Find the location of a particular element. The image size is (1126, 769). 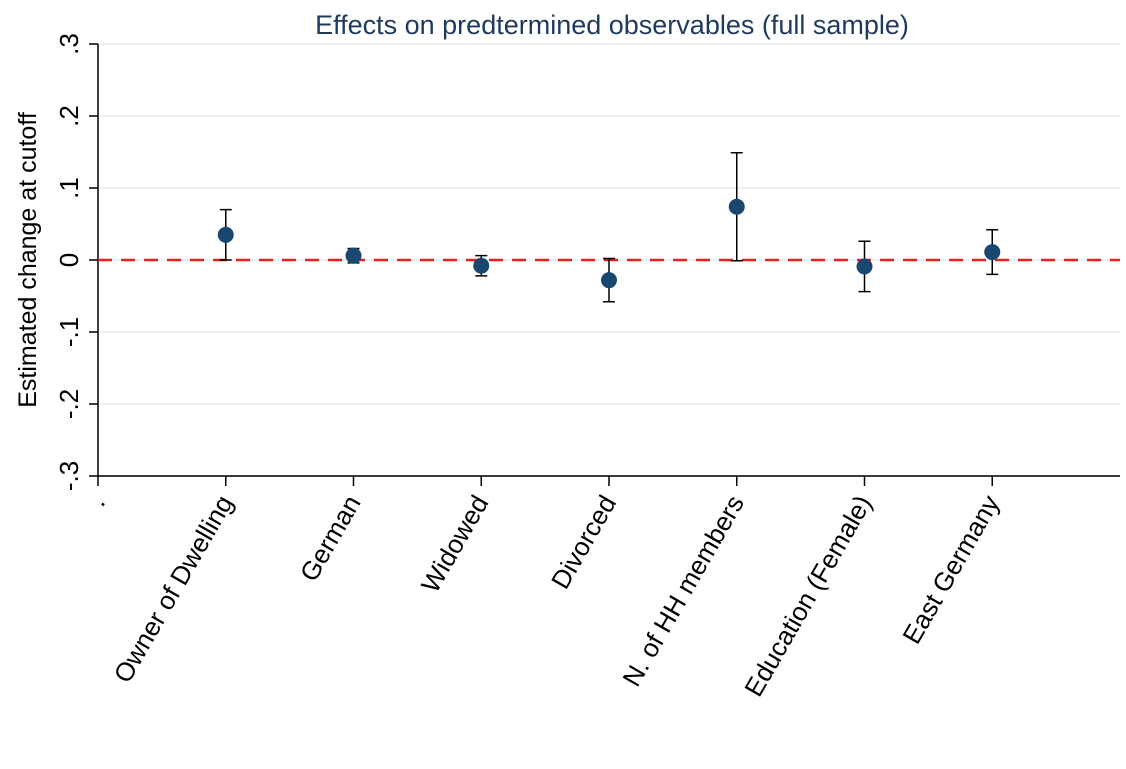

y-tick-label: -.3 is located at coordinates (69, 476).